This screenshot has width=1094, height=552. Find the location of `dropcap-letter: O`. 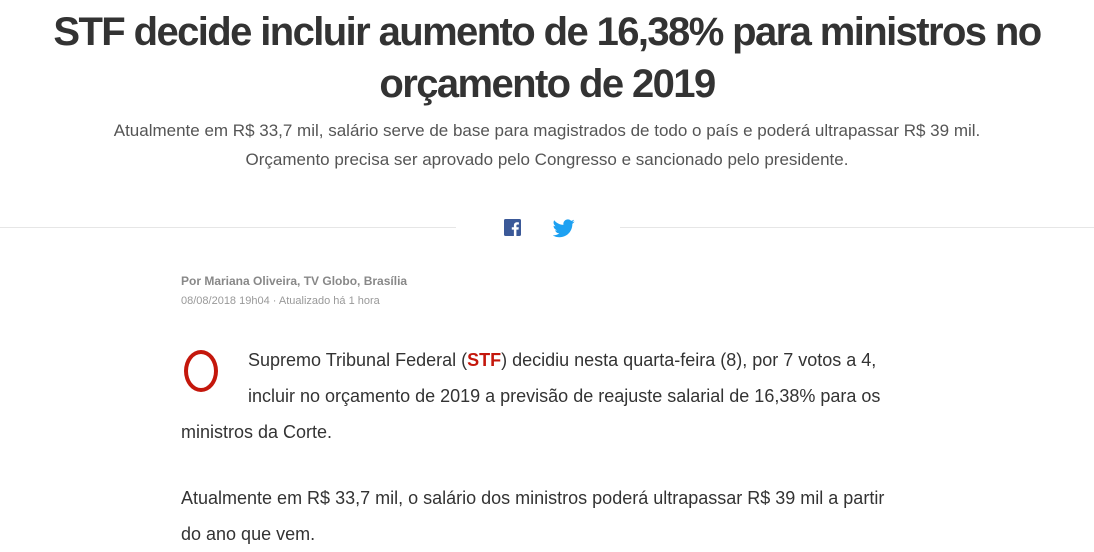

dropcap-letter: O is located at coordinates (201, 371).